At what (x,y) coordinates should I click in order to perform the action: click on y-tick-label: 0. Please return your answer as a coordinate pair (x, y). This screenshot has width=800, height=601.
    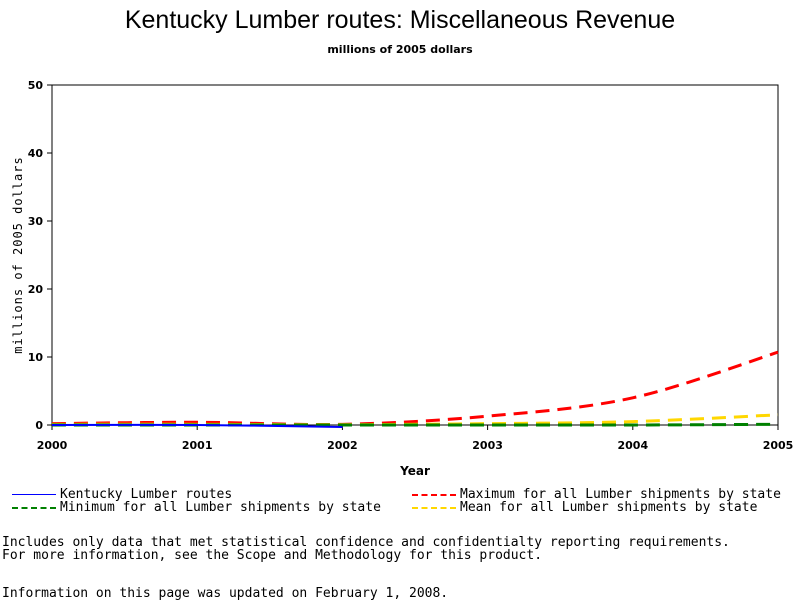
    Looking at the image, I should click on (39, 425).